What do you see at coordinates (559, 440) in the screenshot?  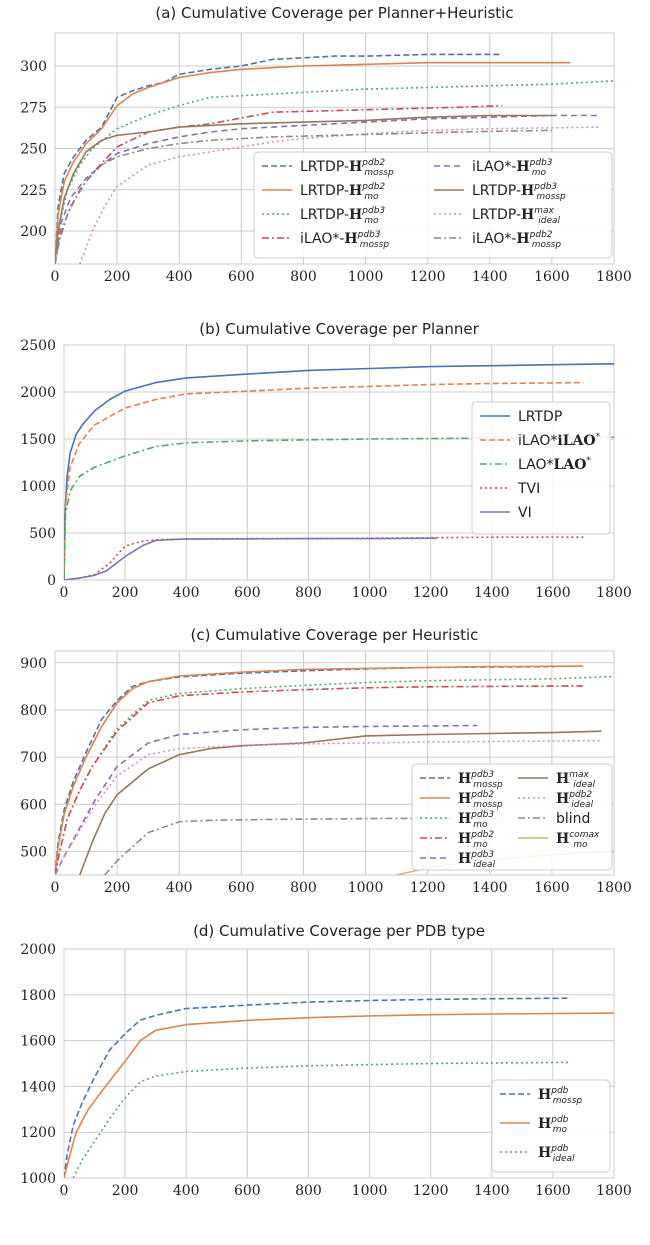 I see `legend-label: iLAO*iLAO*` at bounding box center [559, 440].